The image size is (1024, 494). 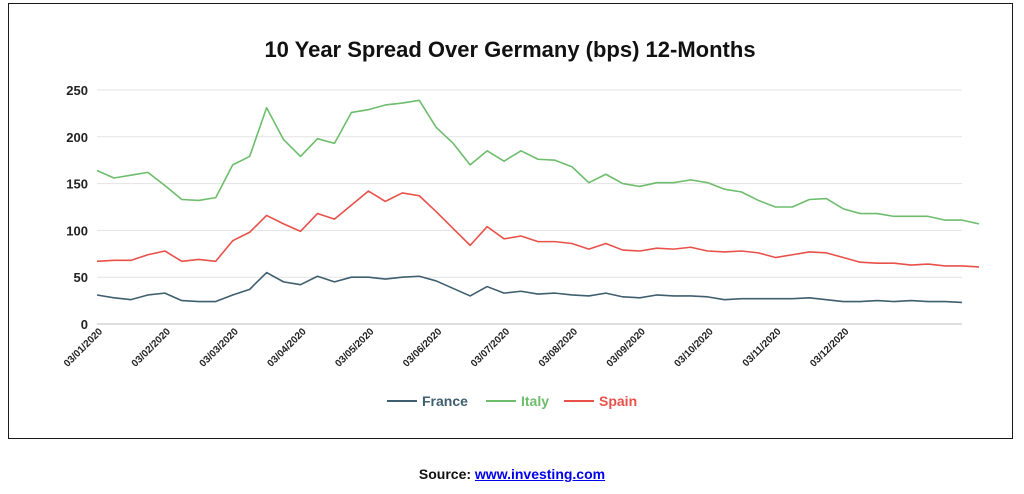 What do you see at coordinates (445, 401) in the screenshot?
I see `legend-label-france: France` at bounding box center [445, 401].